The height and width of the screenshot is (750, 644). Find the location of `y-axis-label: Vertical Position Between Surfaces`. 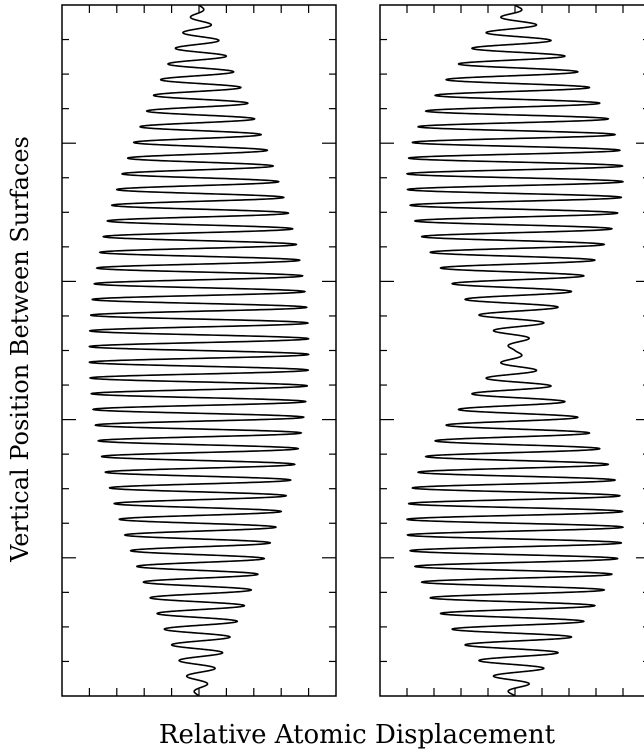

y-axis-label: Vertical Position Between Surfaces is located at coordinates (20, 349).